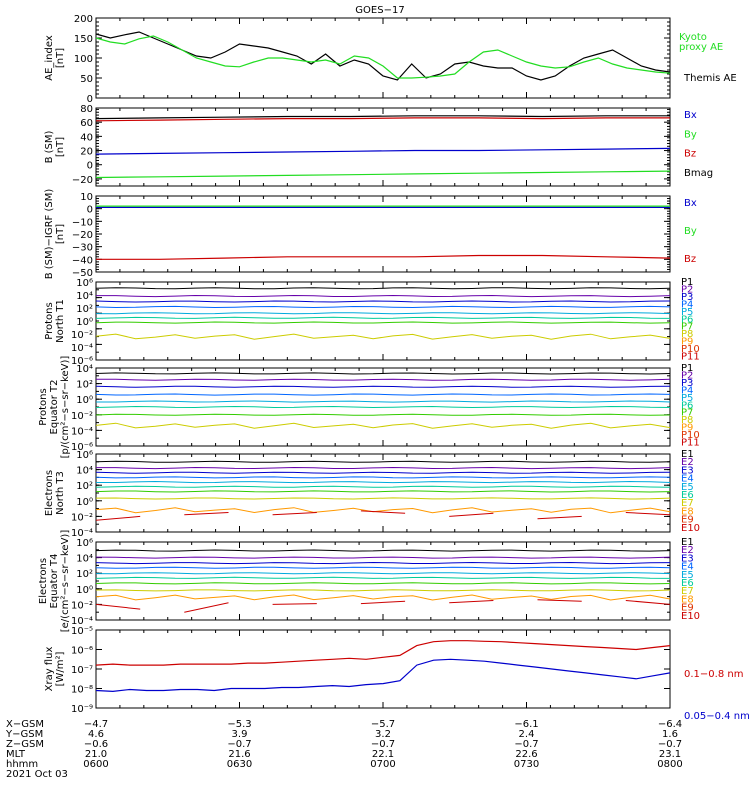 Image resolution: width=750 pixels, height=800 pixels. What do you see at coordinates (86, 197) in the screenshot?
I see `y-tick-label: 10` at bounding box center [86, 197].